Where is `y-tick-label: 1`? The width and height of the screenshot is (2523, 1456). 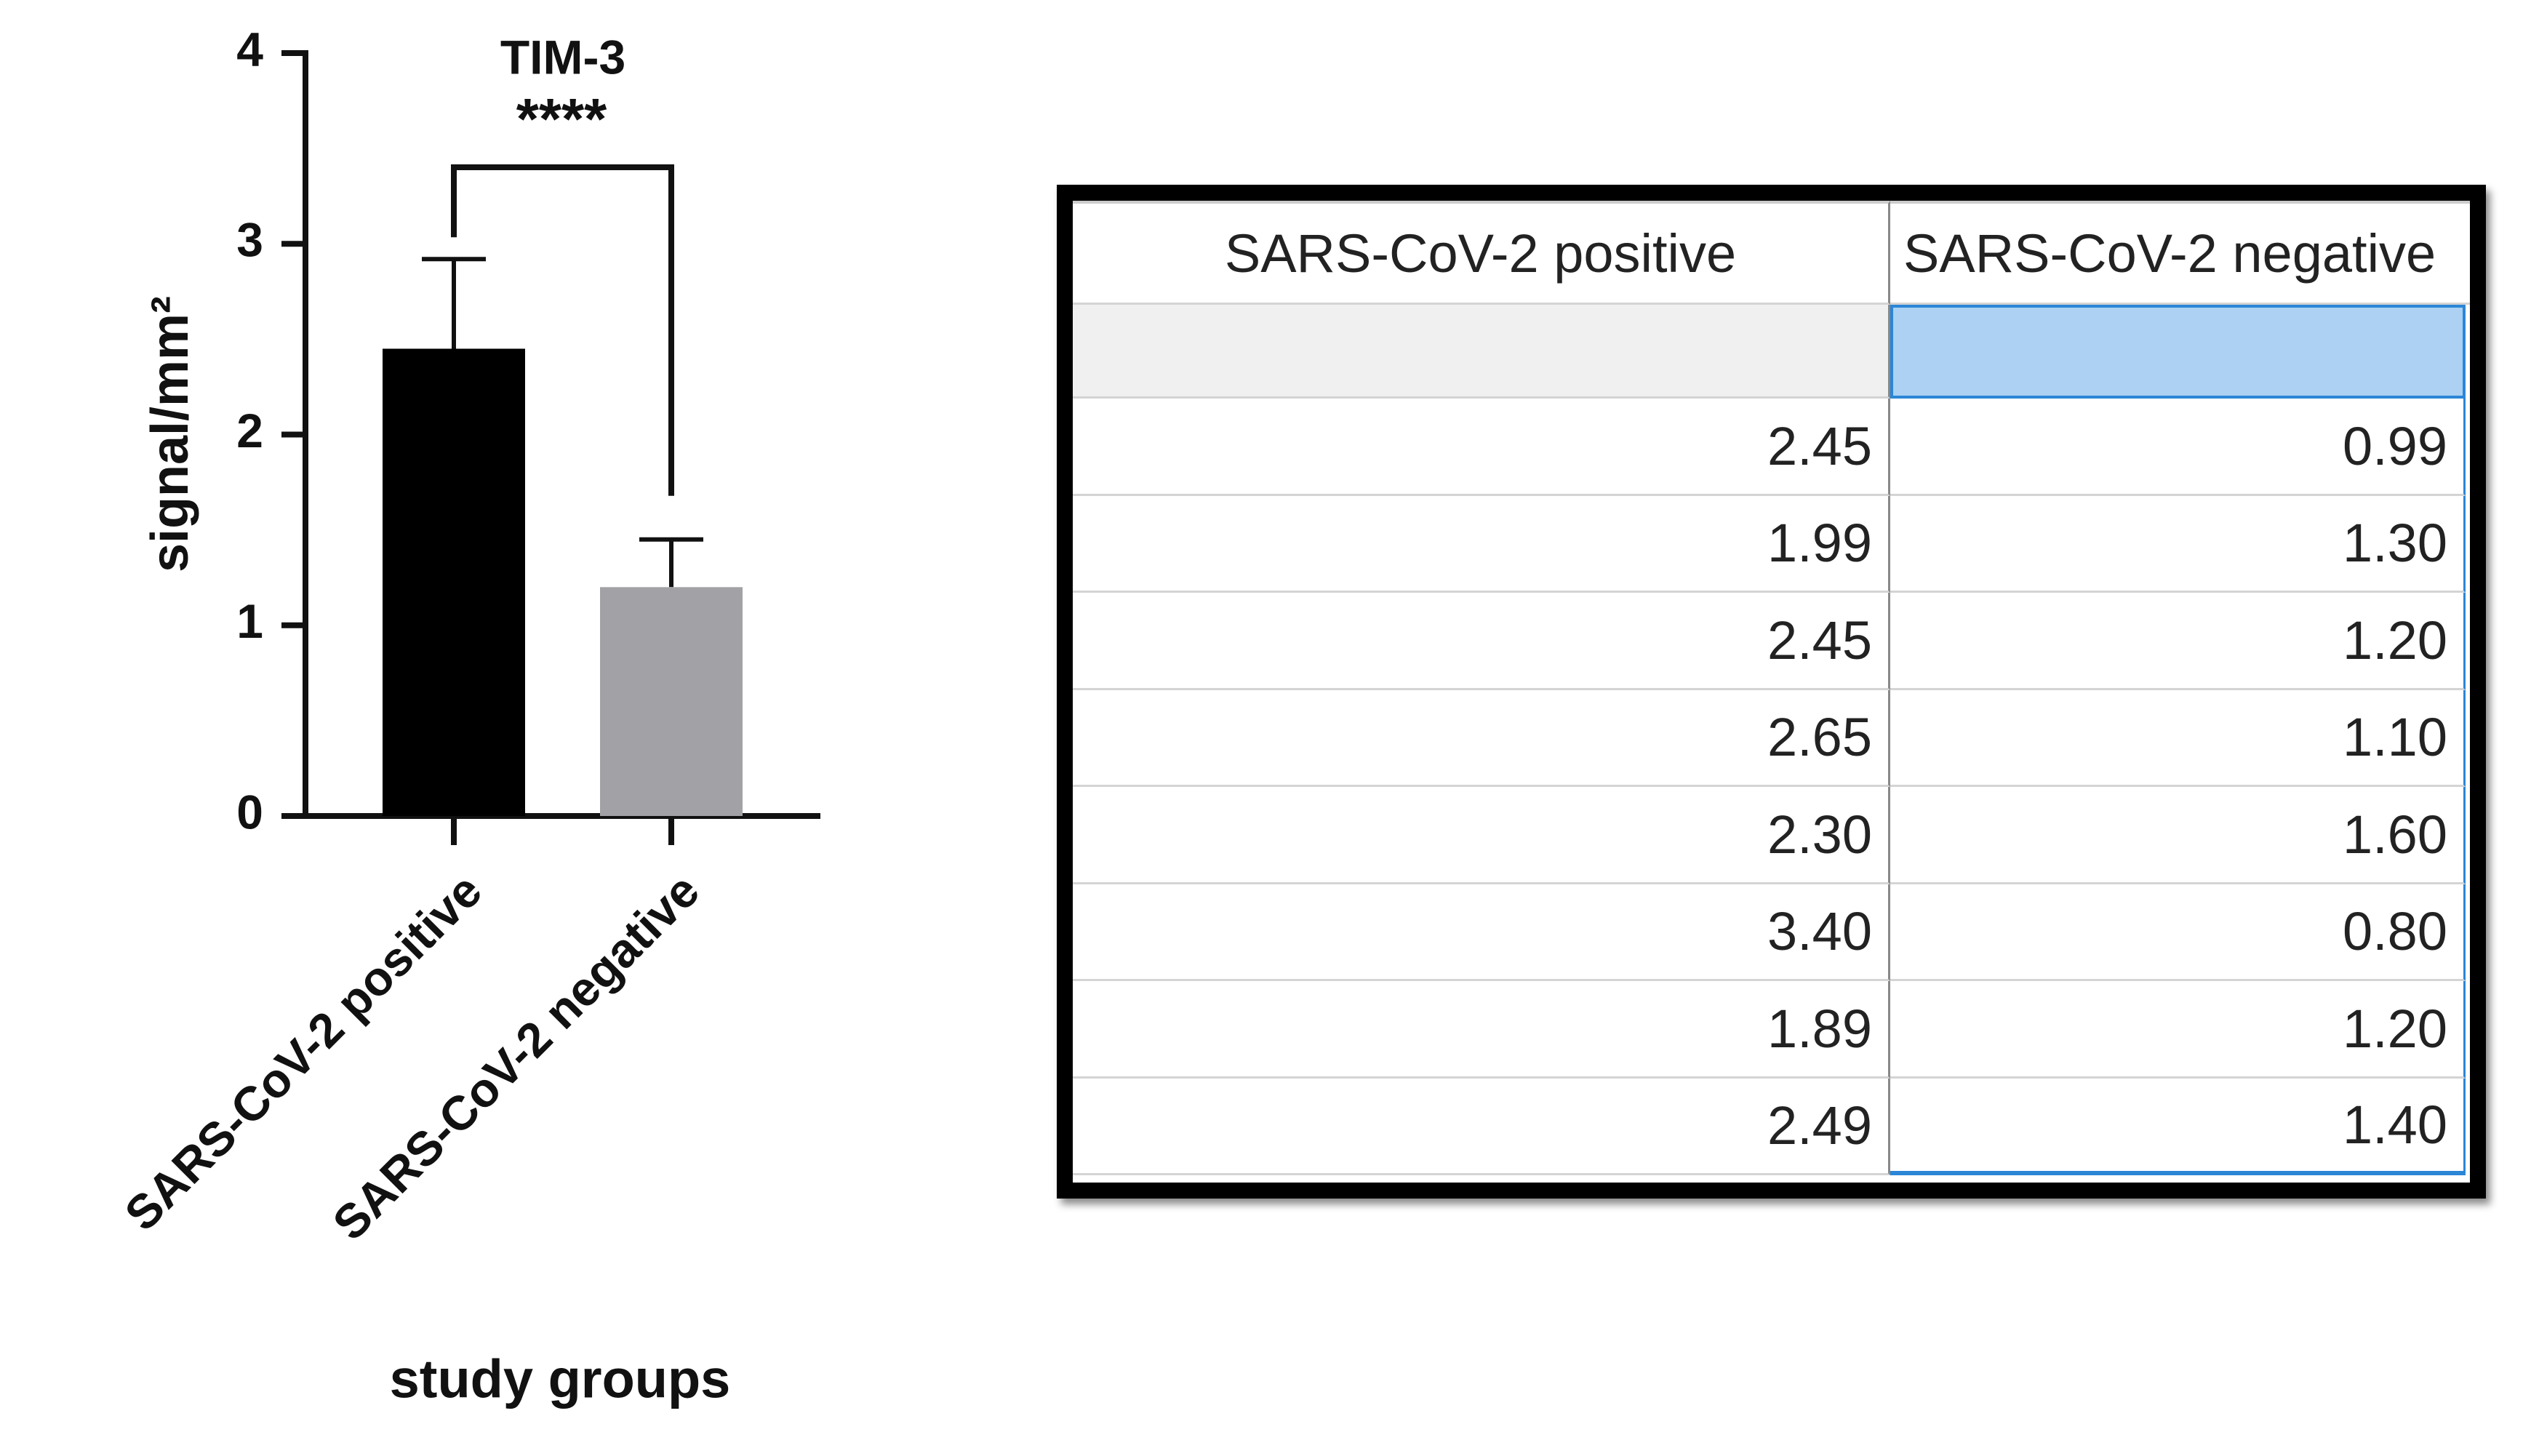
y-tick-label: 1 is located at coordinates (249, 621).